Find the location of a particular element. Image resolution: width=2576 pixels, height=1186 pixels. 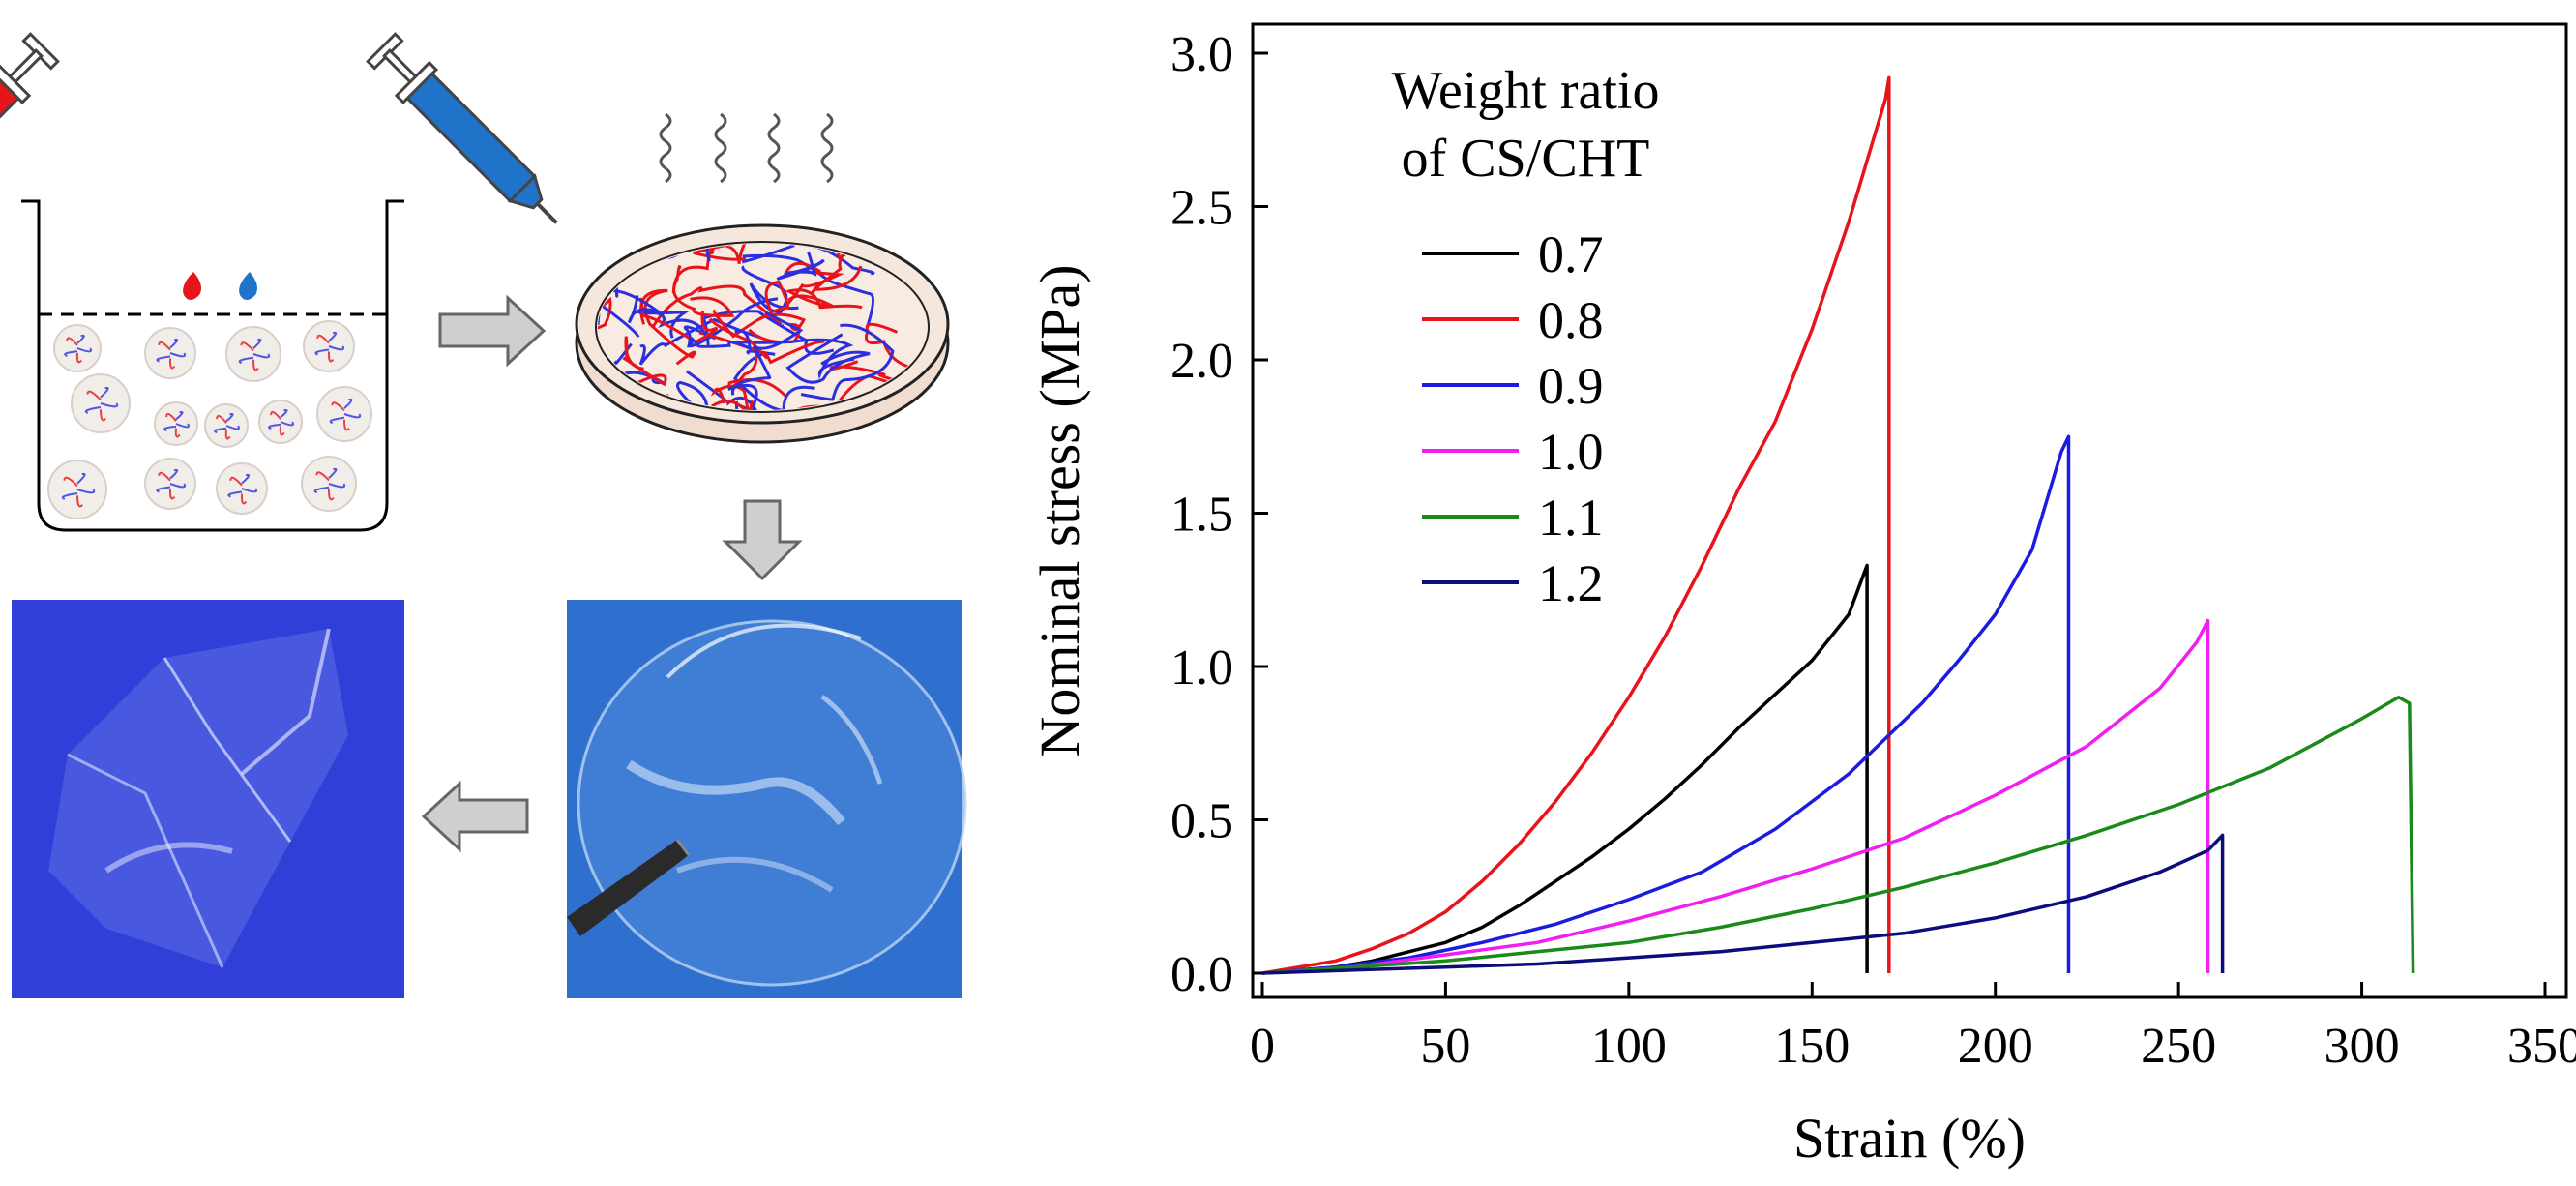

x-tick-label: 50 is located at coordinates (1445, 1046).